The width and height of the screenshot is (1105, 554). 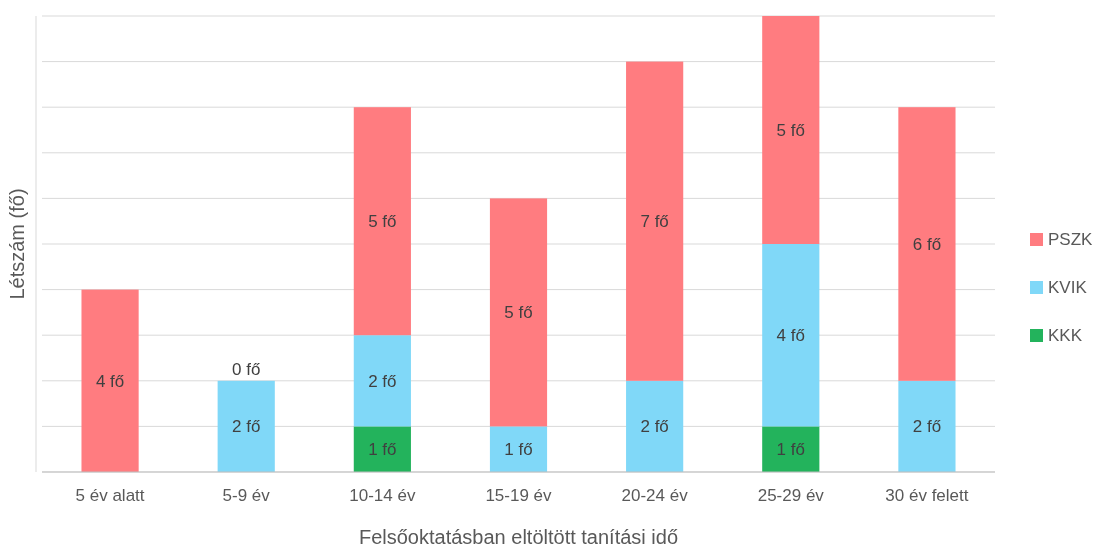 What do you see at coordinates (791, 495) in the screenshot?
I see `x-tick-label: 25-29 év` at bounding box center [791, 495].